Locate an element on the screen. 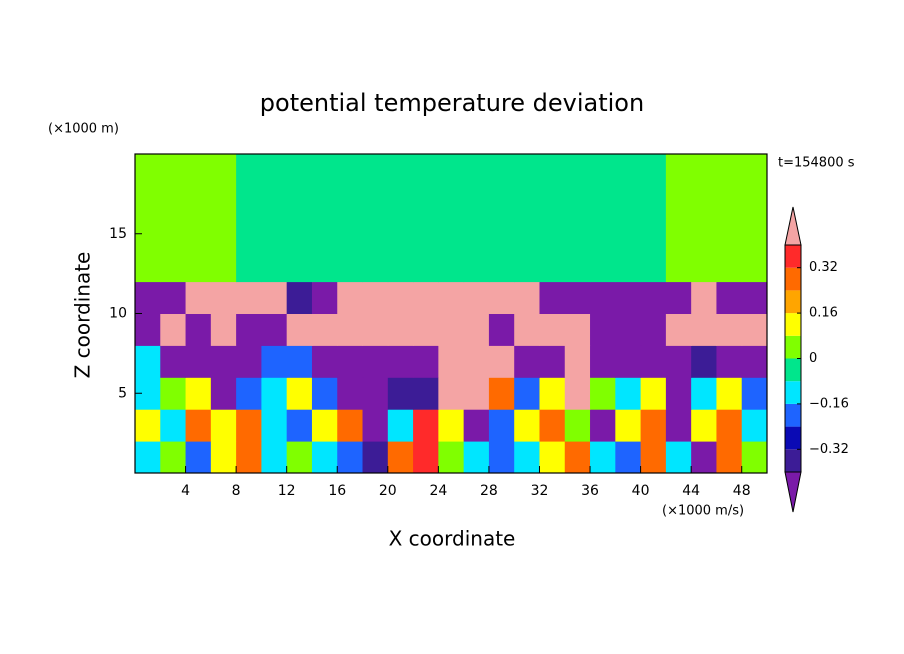  x-tick-label: 16 is located at coordinates (337, 491).